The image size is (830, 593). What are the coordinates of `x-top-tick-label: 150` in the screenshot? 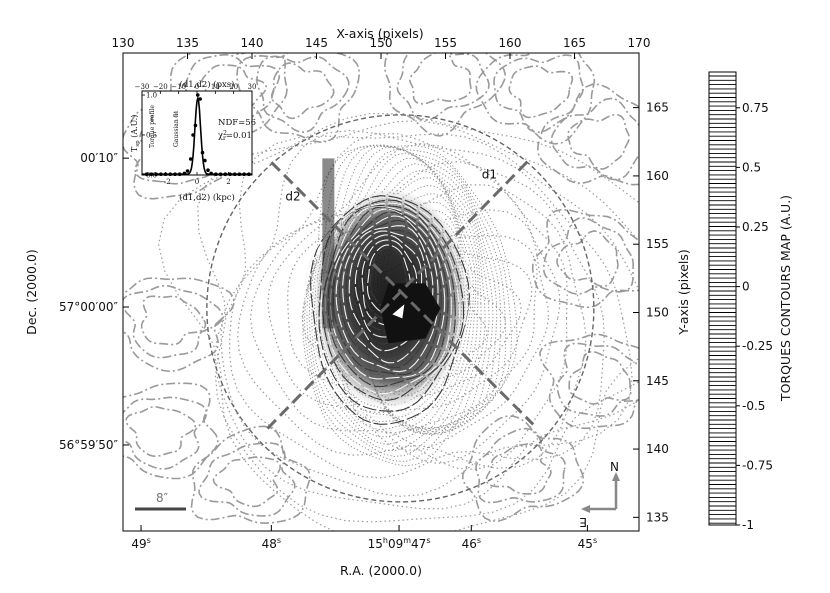 It's located at (381, 43).